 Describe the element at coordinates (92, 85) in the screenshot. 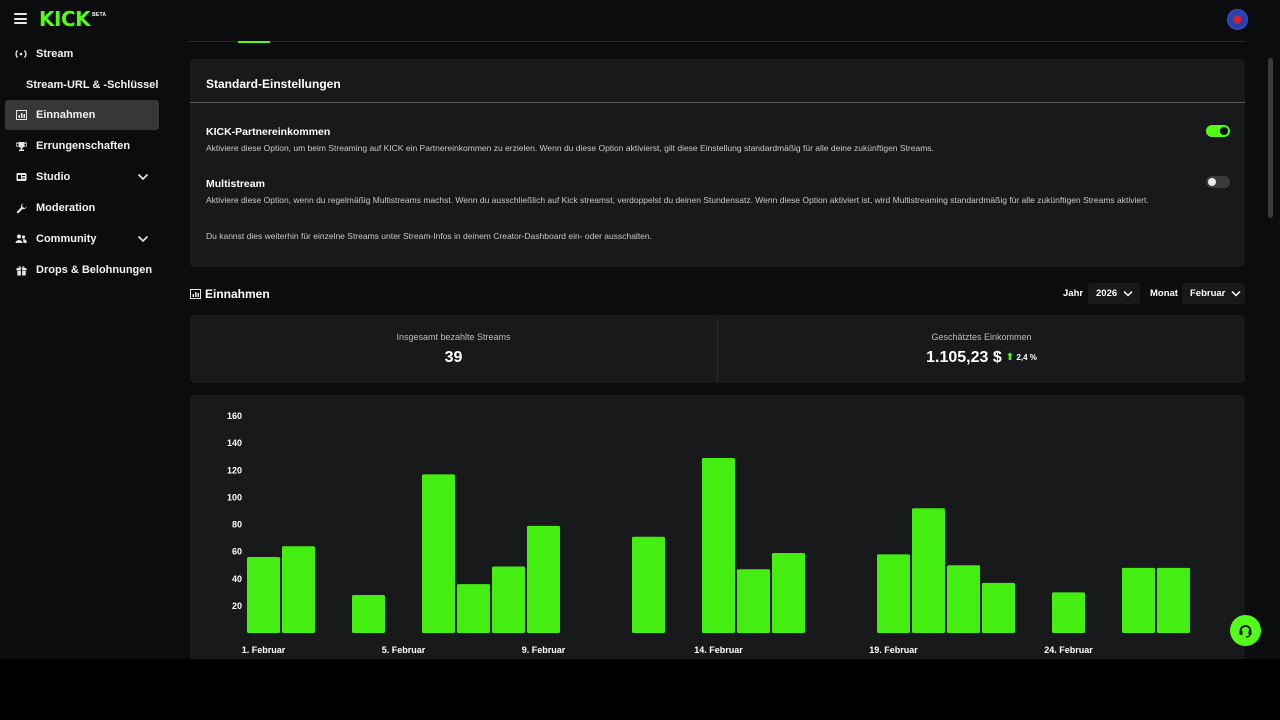

I see `sidebar-item-label: Stream-URL & -Schlüssel` at that location.